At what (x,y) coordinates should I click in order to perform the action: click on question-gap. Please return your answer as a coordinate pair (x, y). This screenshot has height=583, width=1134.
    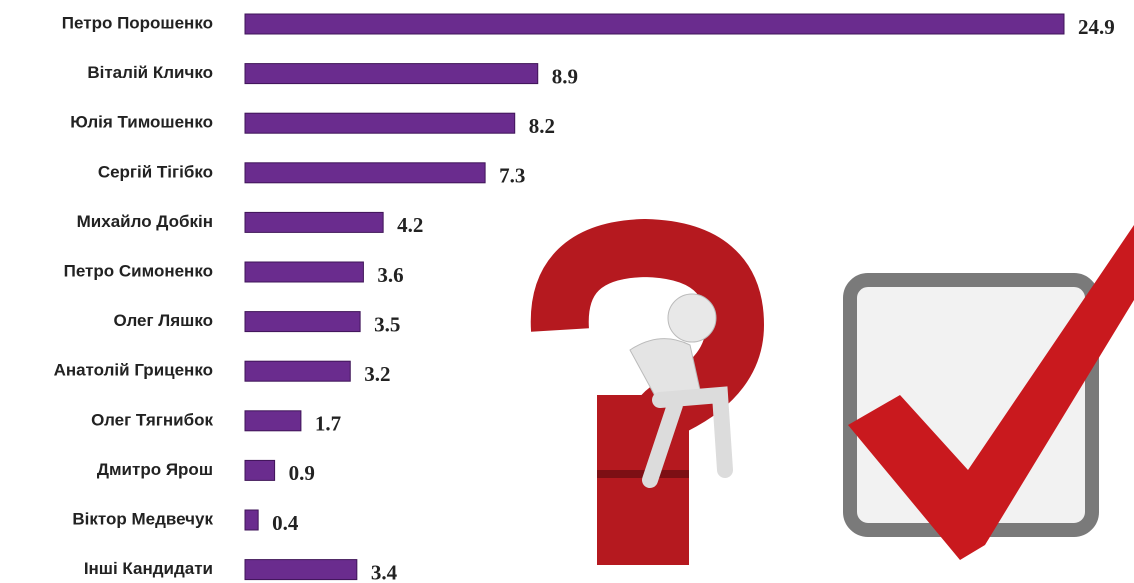
    Looking at the image, I should click on (643, 474).